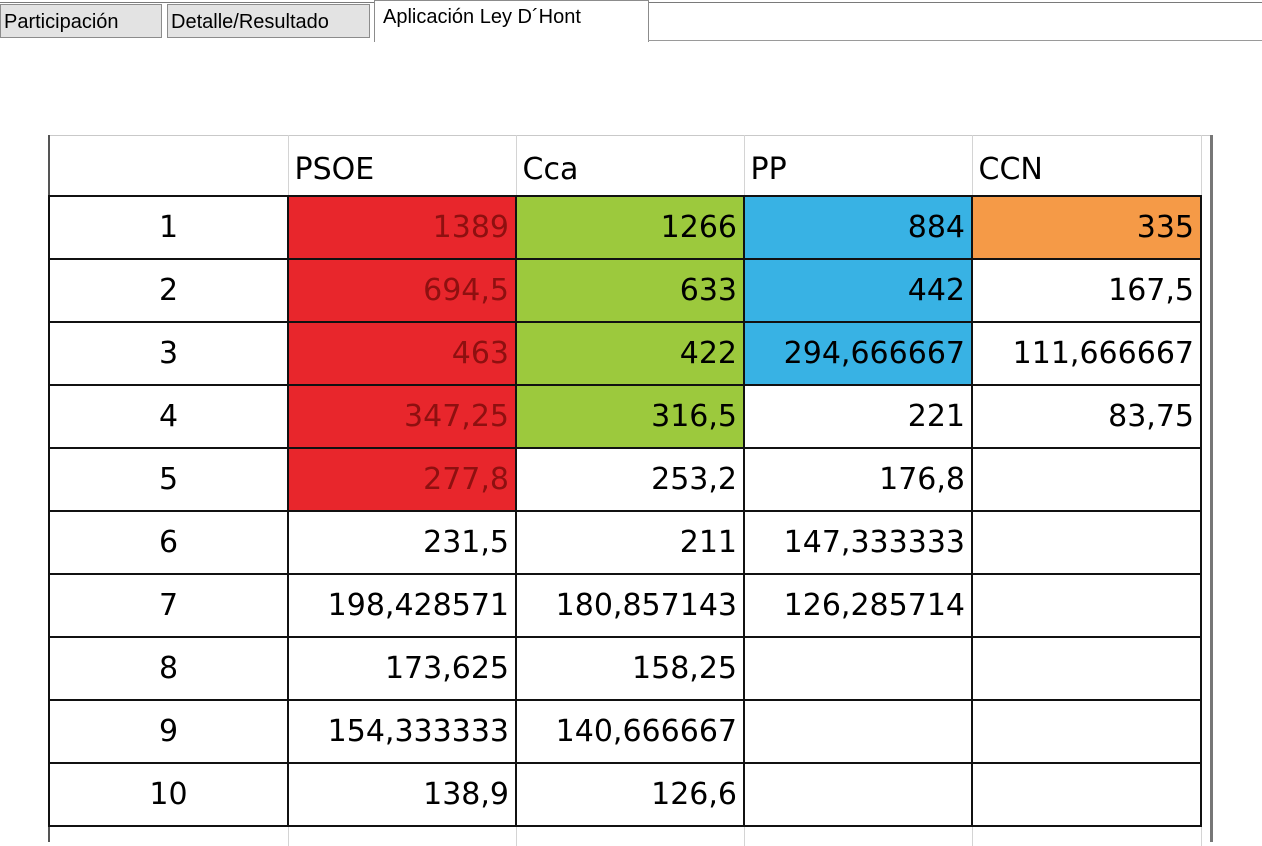  I want to click on divisor-cell: 3, so click(168, 353).